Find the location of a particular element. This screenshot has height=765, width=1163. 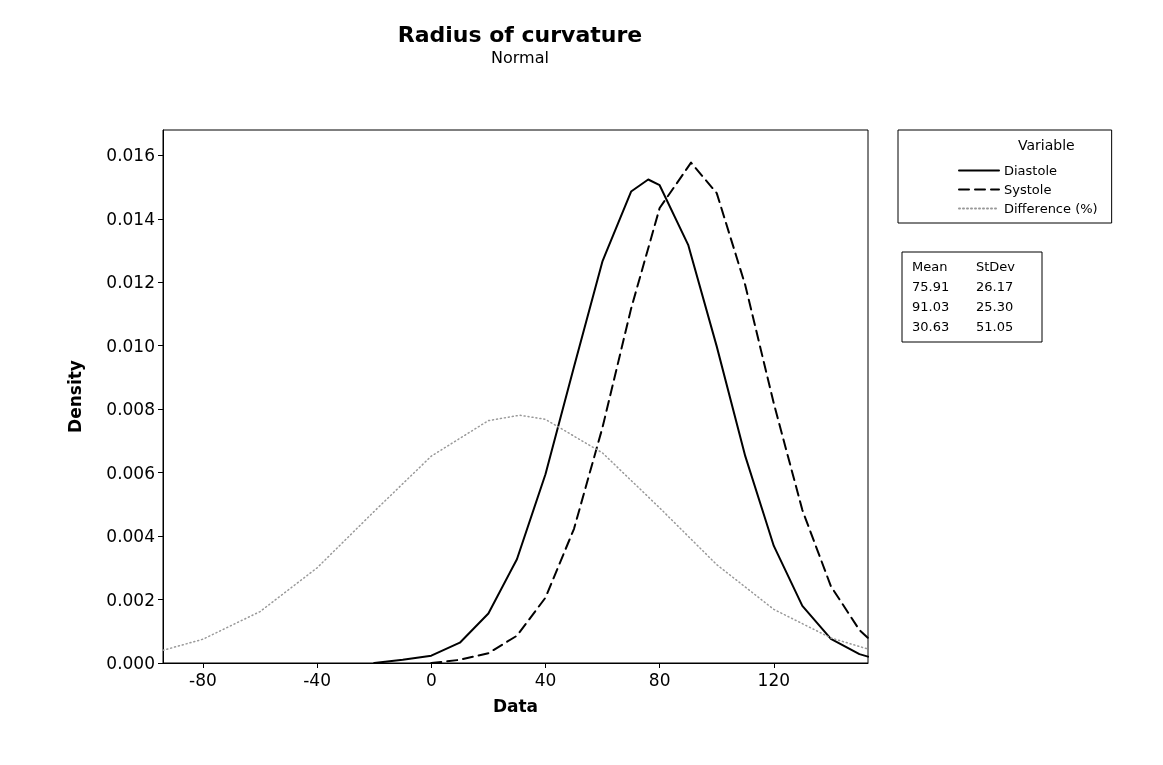

text: 26.17 is located at coordinates (995, 286).